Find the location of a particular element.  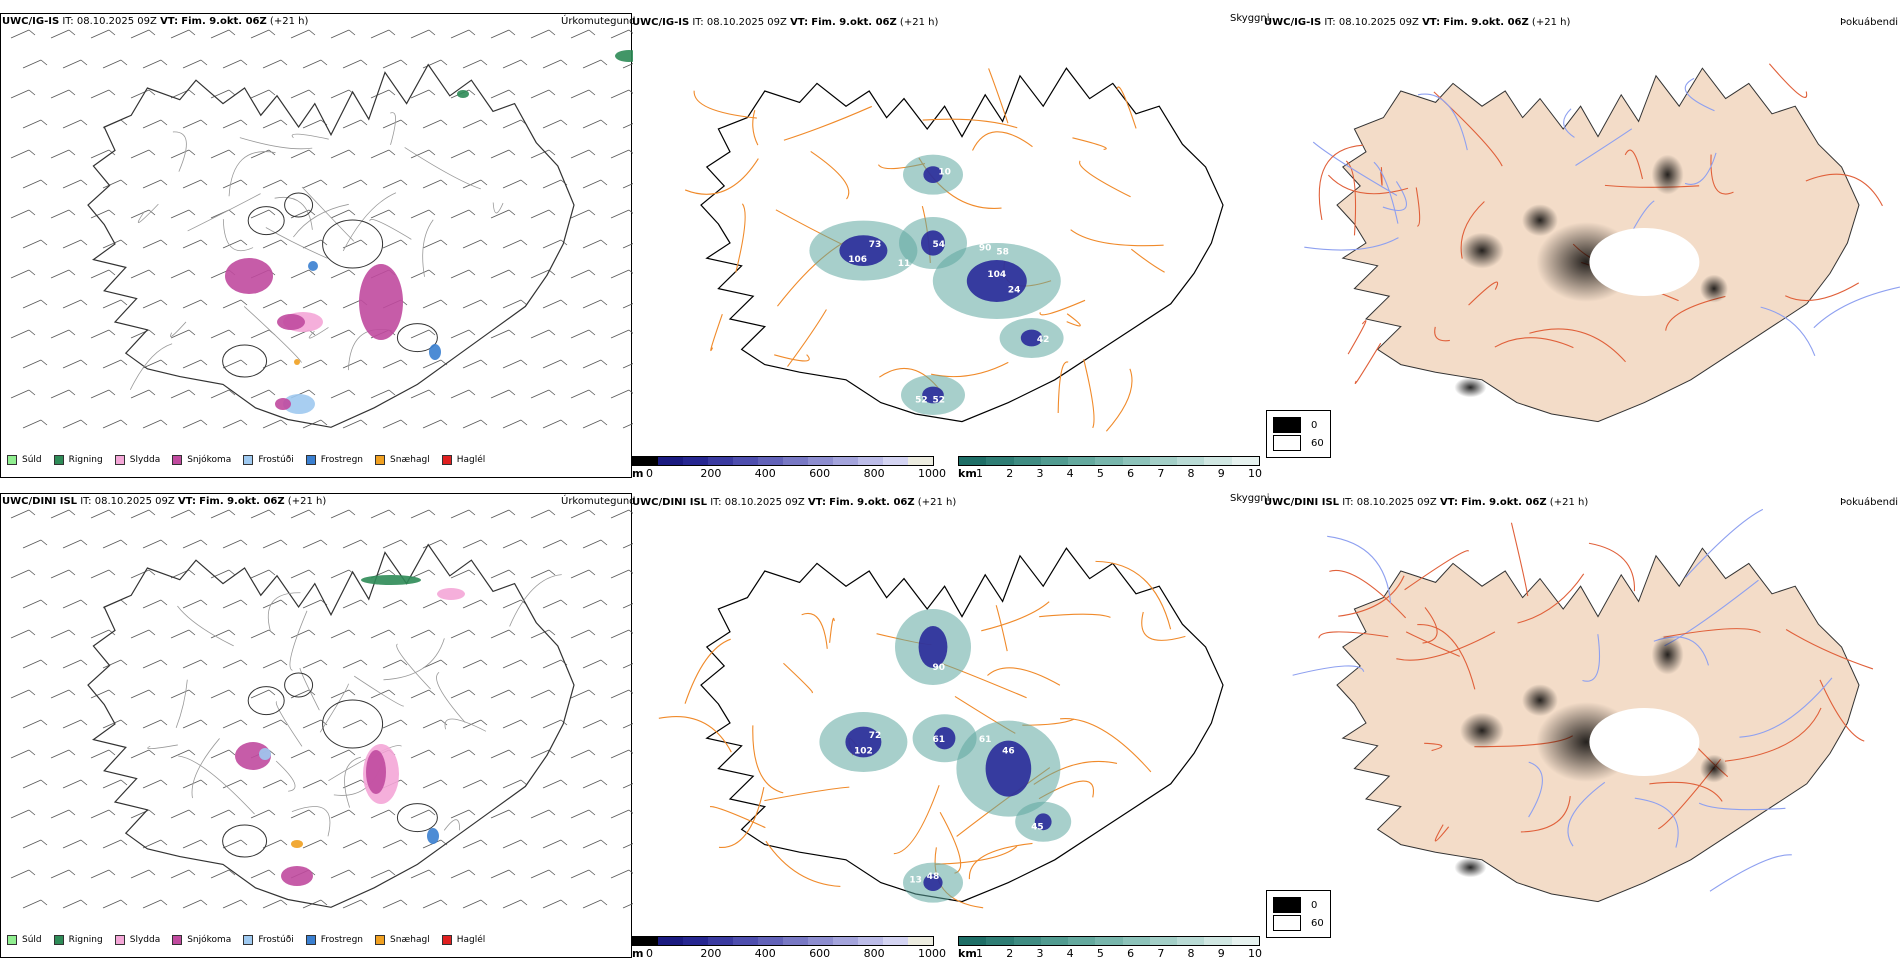

fog-legend-row: 60 is located at coordinates (1298, 443).